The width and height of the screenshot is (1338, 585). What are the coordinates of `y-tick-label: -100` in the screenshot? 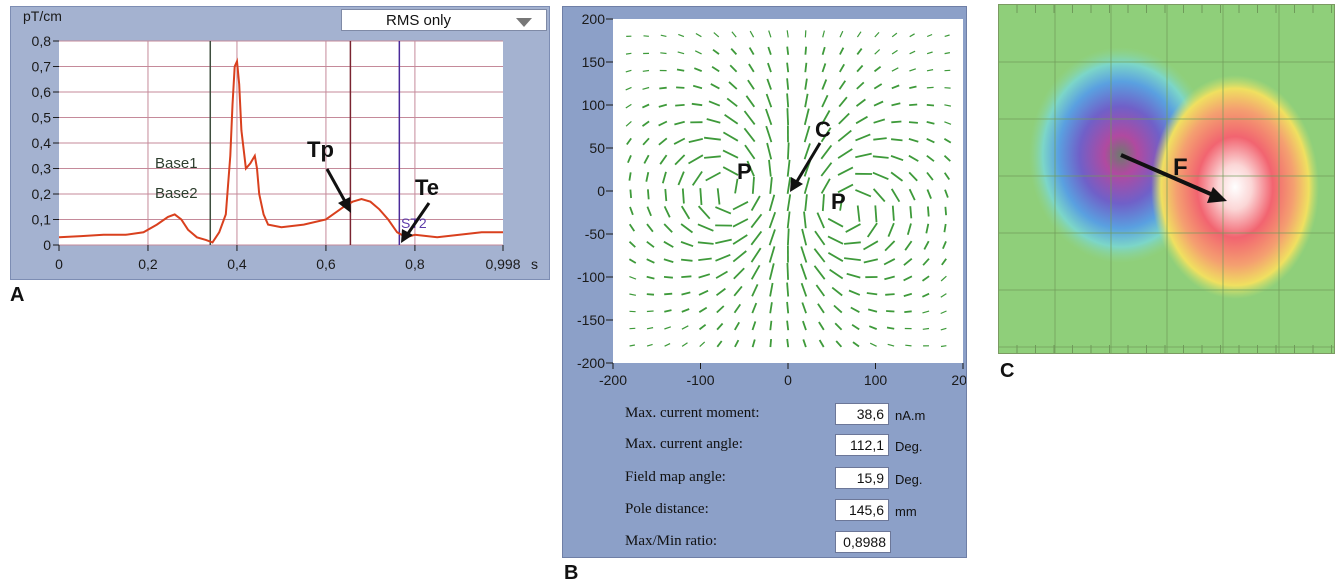 It's located at (591, 277).